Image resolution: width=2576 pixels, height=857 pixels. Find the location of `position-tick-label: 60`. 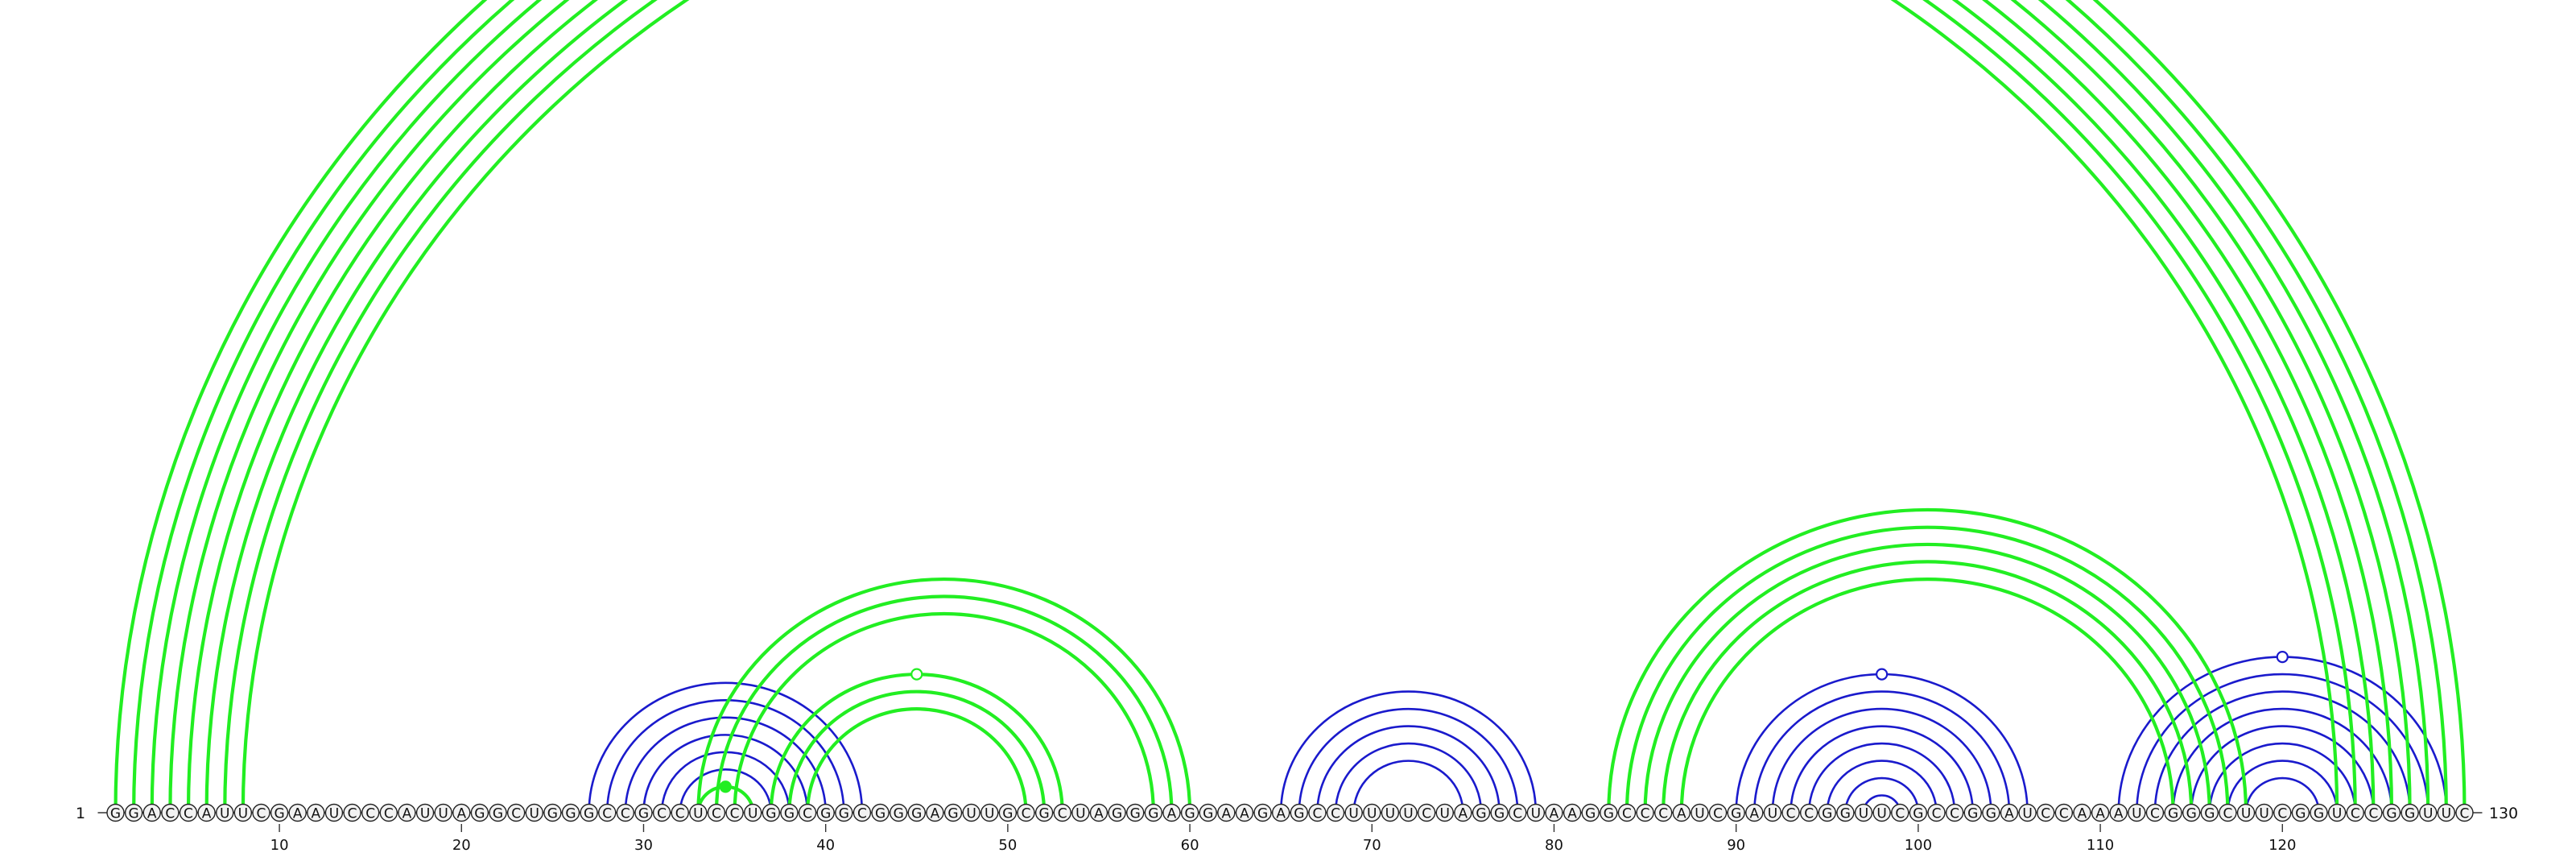

position-tick-label: 60 is located at coordinates (1190, 845).